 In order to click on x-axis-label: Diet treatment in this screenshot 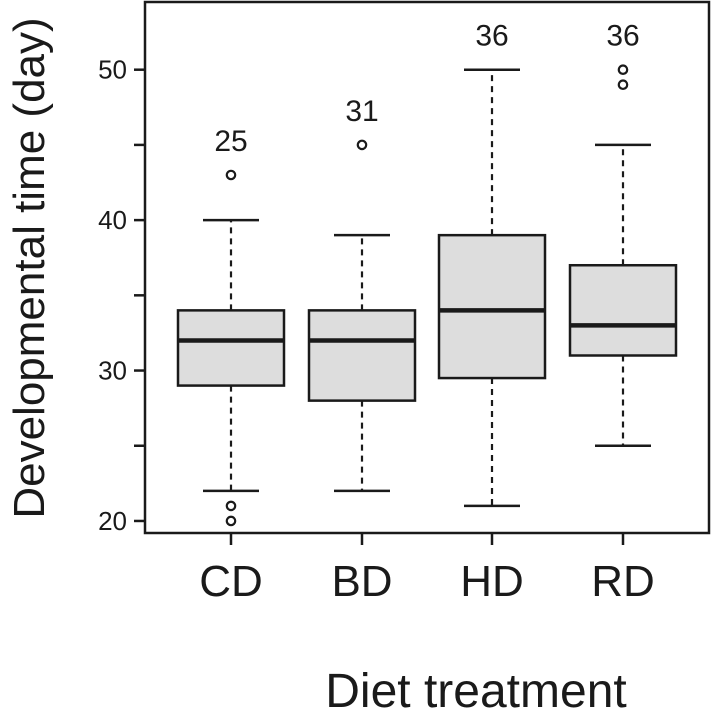, I will do `click(475, 691)`.